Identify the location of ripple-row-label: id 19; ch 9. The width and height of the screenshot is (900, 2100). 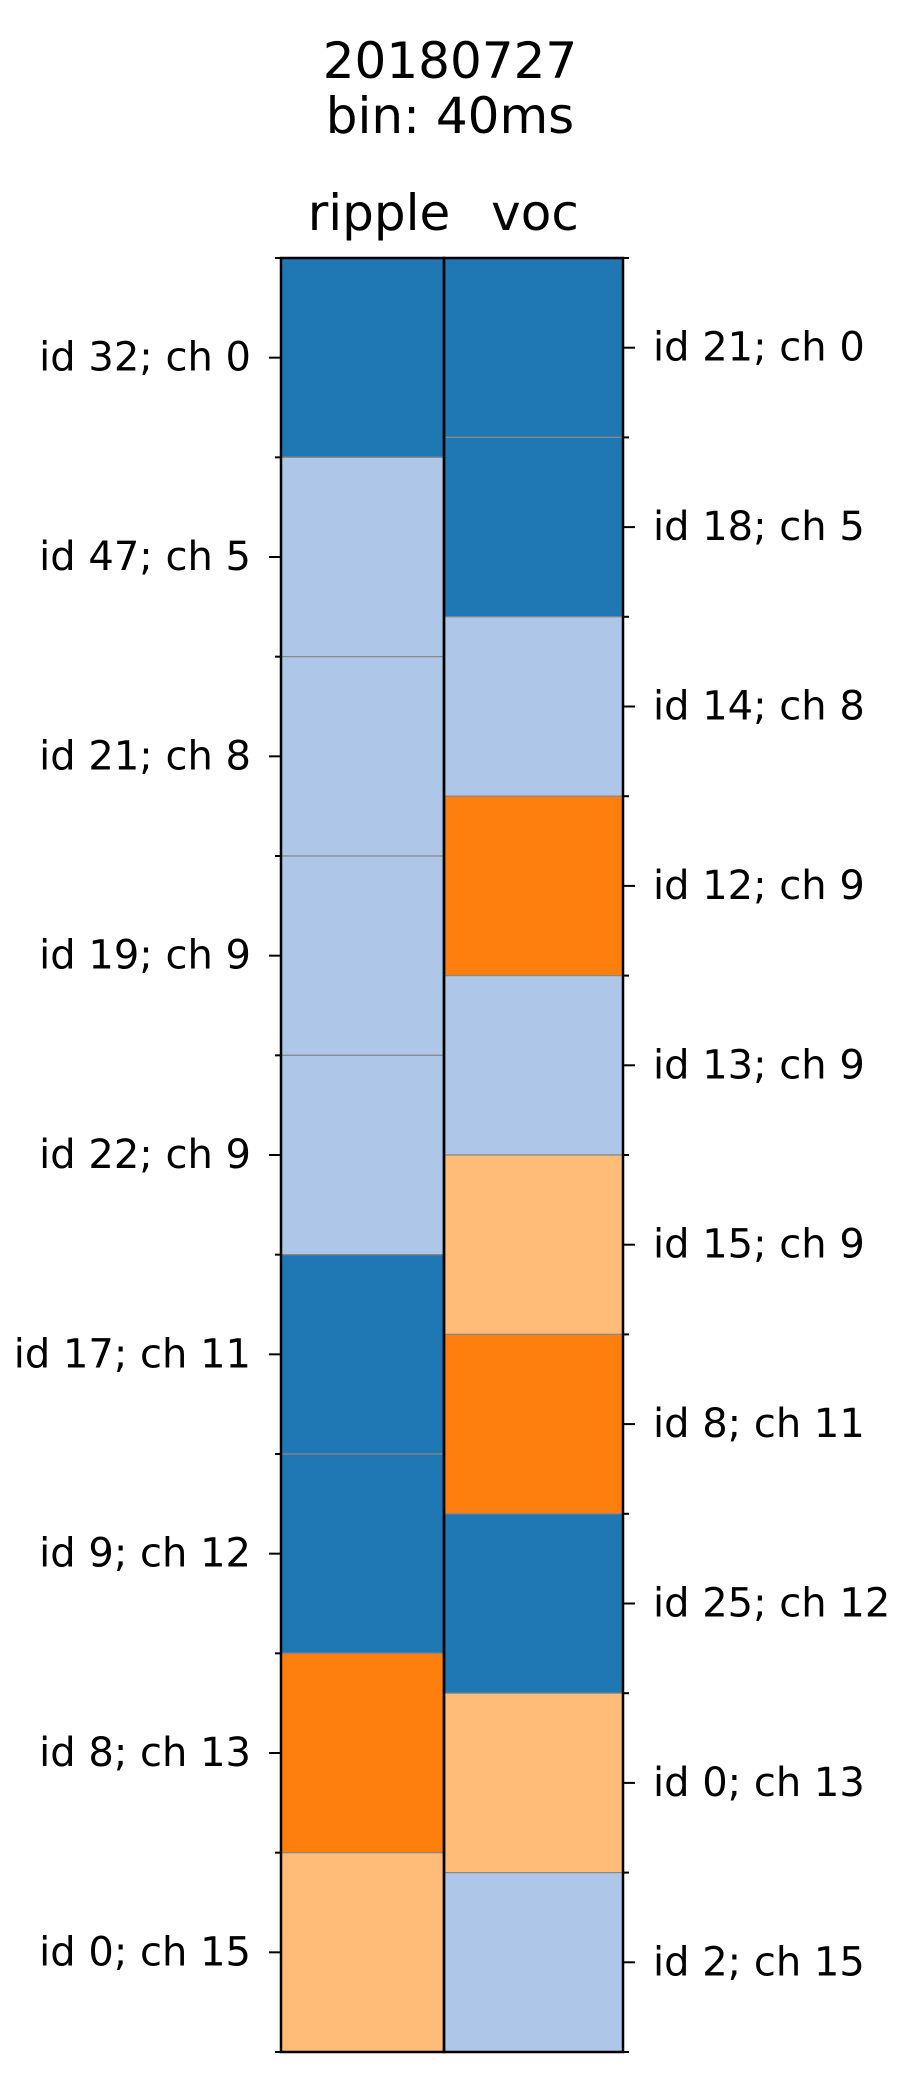
(145, 956).